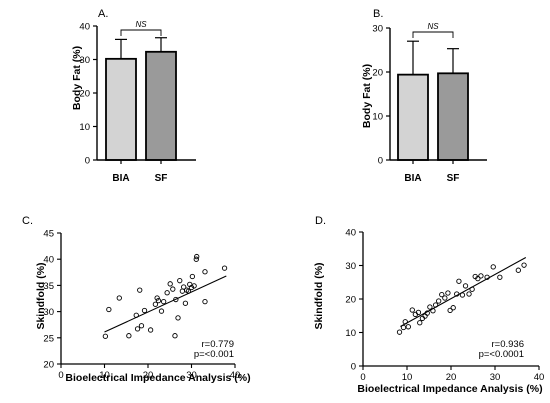 The width and height of the screenshot is (550, 403). Describe the element at coordinates (377, 29) in the screenshot. I see `y-tick-label-b: 30` at that location.